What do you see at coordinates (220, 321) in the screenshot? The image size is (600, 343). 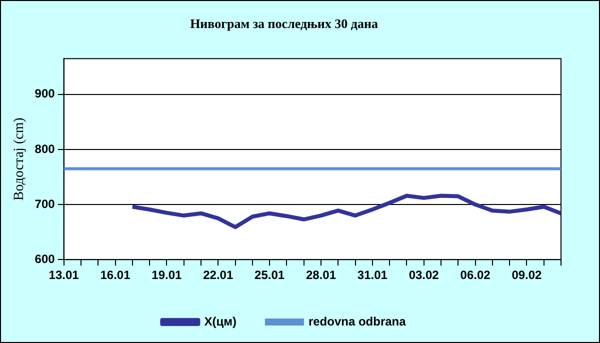 I see `legend-label: X(цм)` at bounding box center [220, 321].